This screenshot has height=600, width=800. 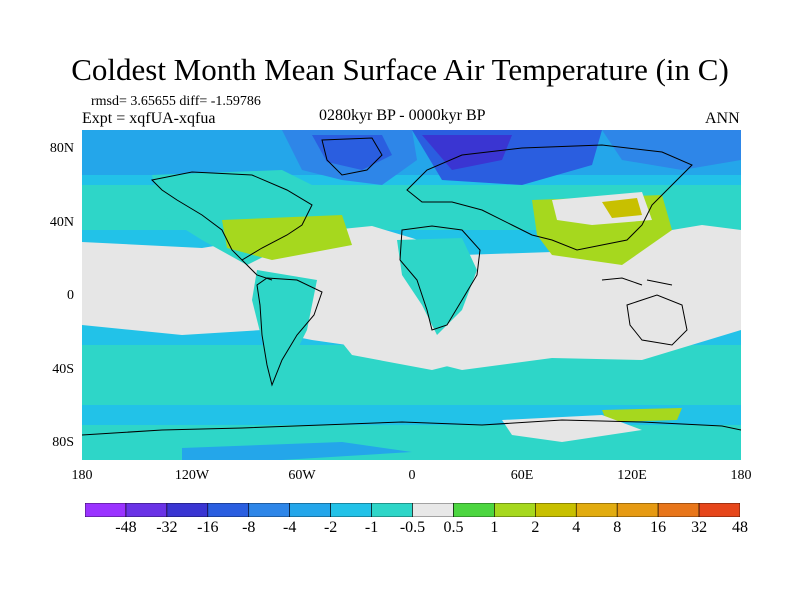 What do you see at coordinates (287, 237) in the screenshot?
I see `north-america-warm` at bounding box center [287, 237].